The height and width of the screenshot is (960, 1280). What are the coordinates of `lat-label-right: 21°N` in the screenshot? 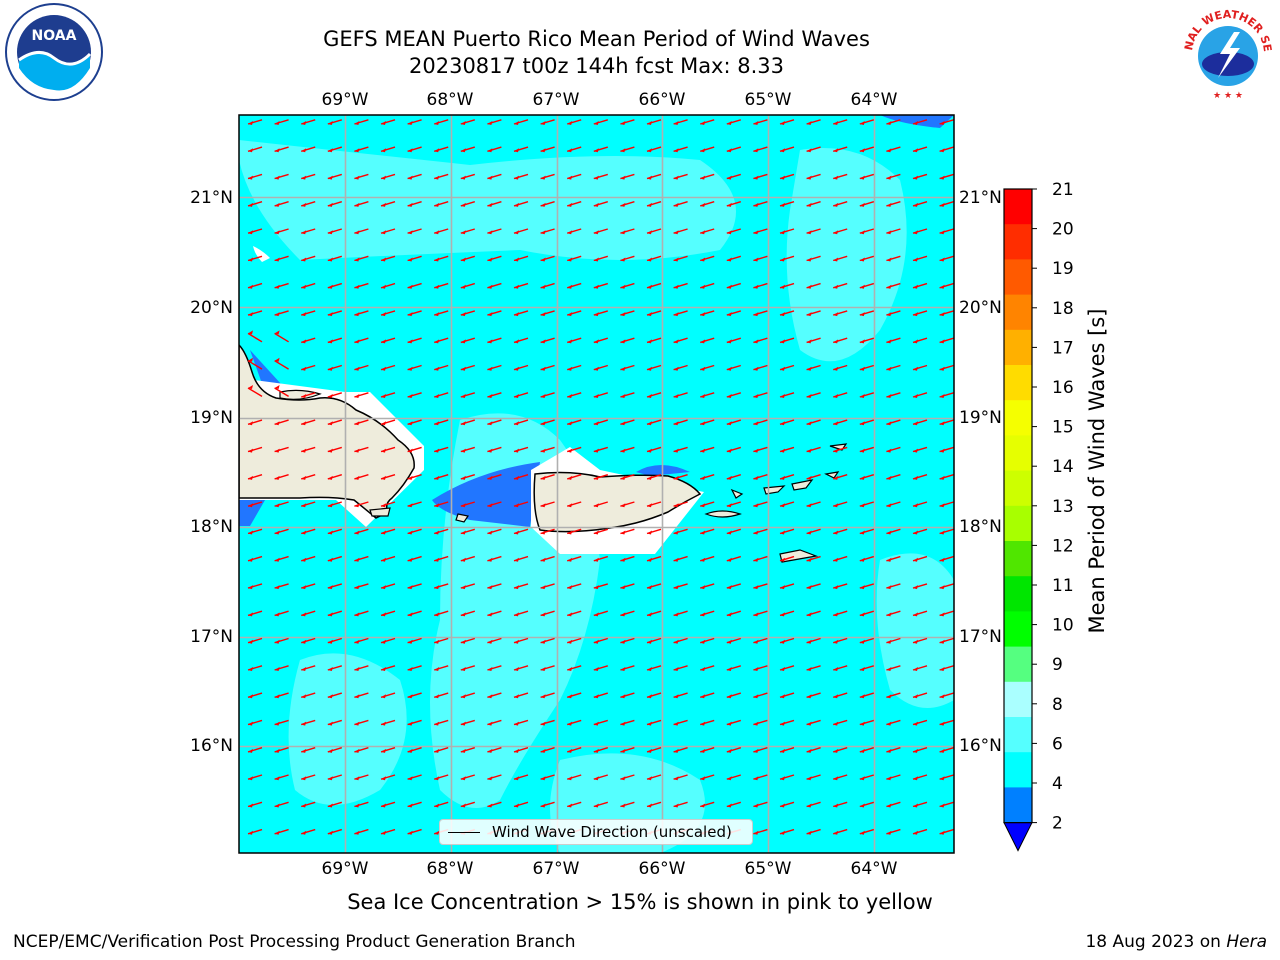 It's located at (980, 198).